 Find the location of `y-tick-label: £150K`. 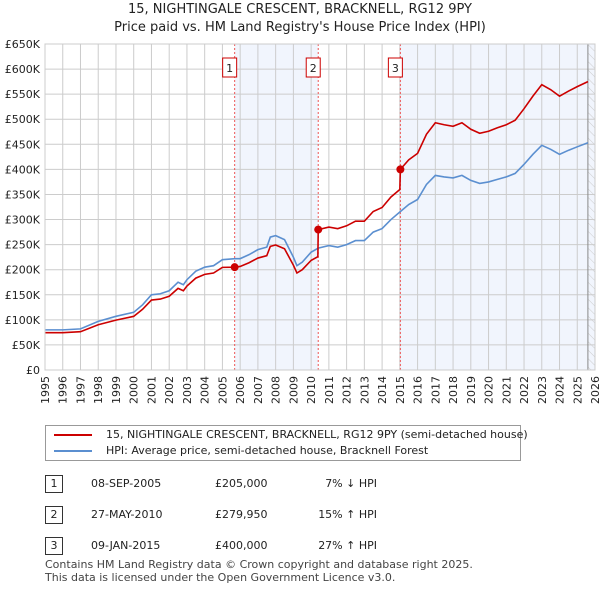

y-tick-label: £150K is located at coordinates (23, 295).